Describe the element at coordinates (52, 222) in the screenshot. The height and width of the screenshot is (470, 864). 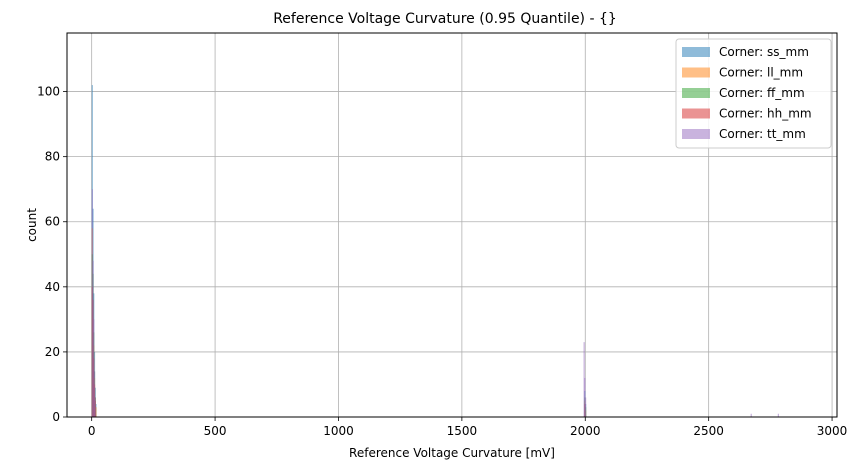
I see `y-tick-label: 60` at that location.